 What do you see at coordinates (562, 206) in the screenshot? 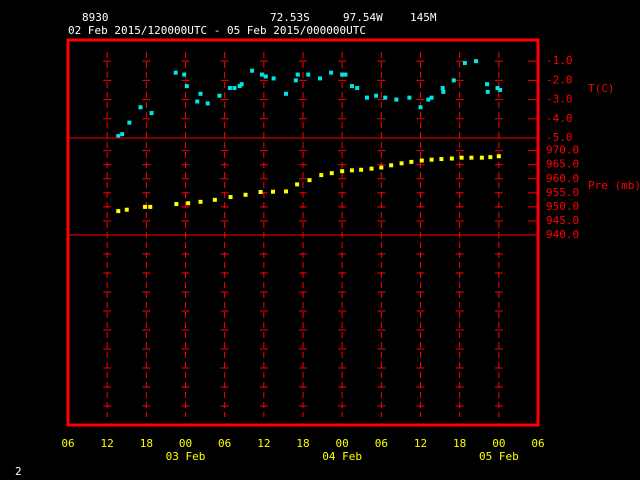
I see `y-tick-label: 950.0` at bounding box center [562, 206].